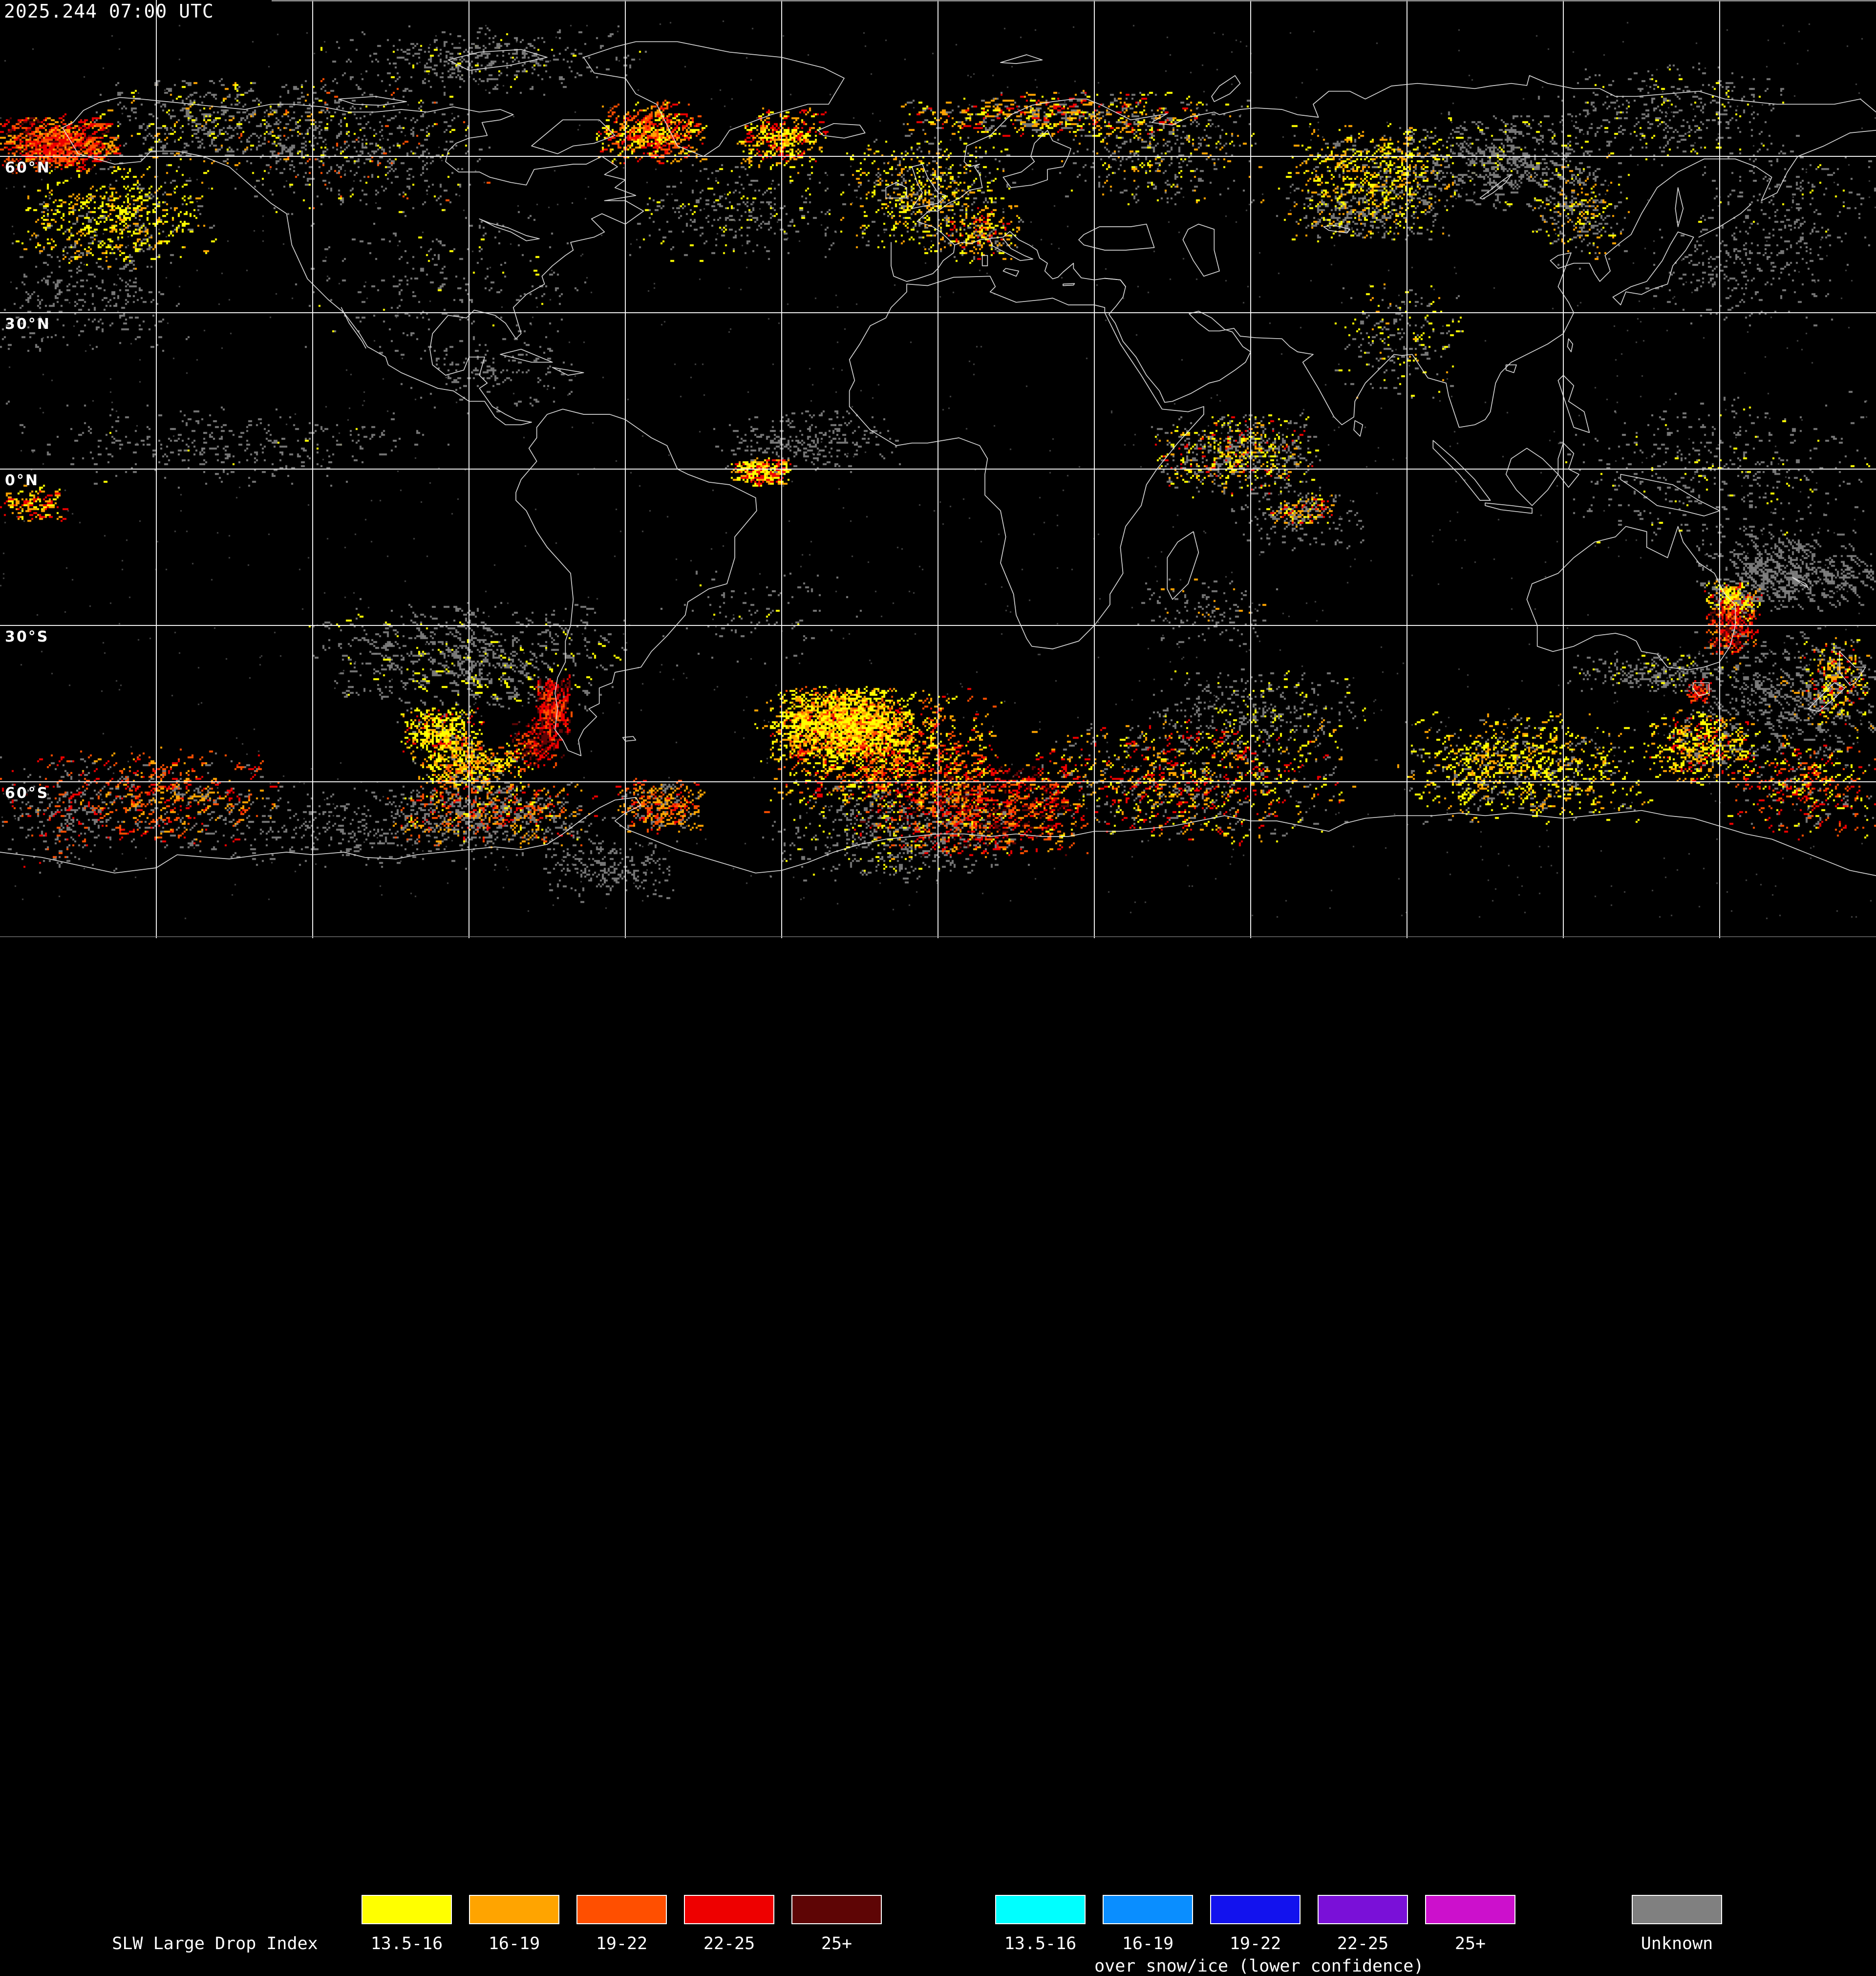  Describe the element at coordinates (1631, 597) in the screenshot. I see `coast-australia` at that location.